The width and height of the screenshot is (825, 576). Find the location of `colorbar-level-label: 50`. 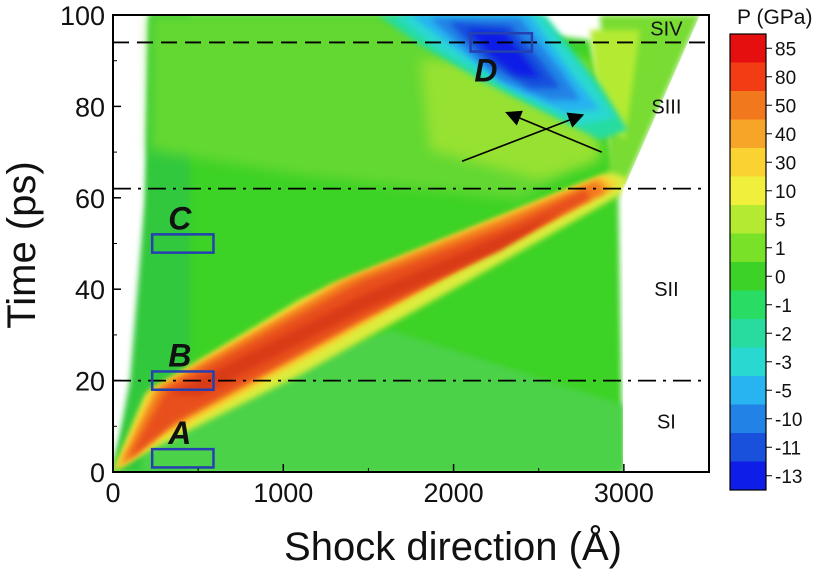

colorbar-level-label: 50 is located at coordinates (785, 106).